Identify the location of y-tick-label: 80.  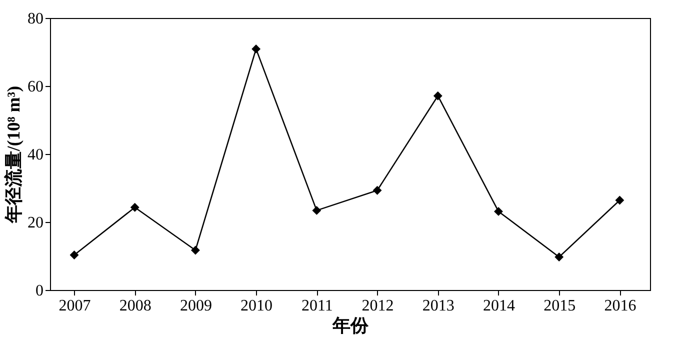
(36, 19).